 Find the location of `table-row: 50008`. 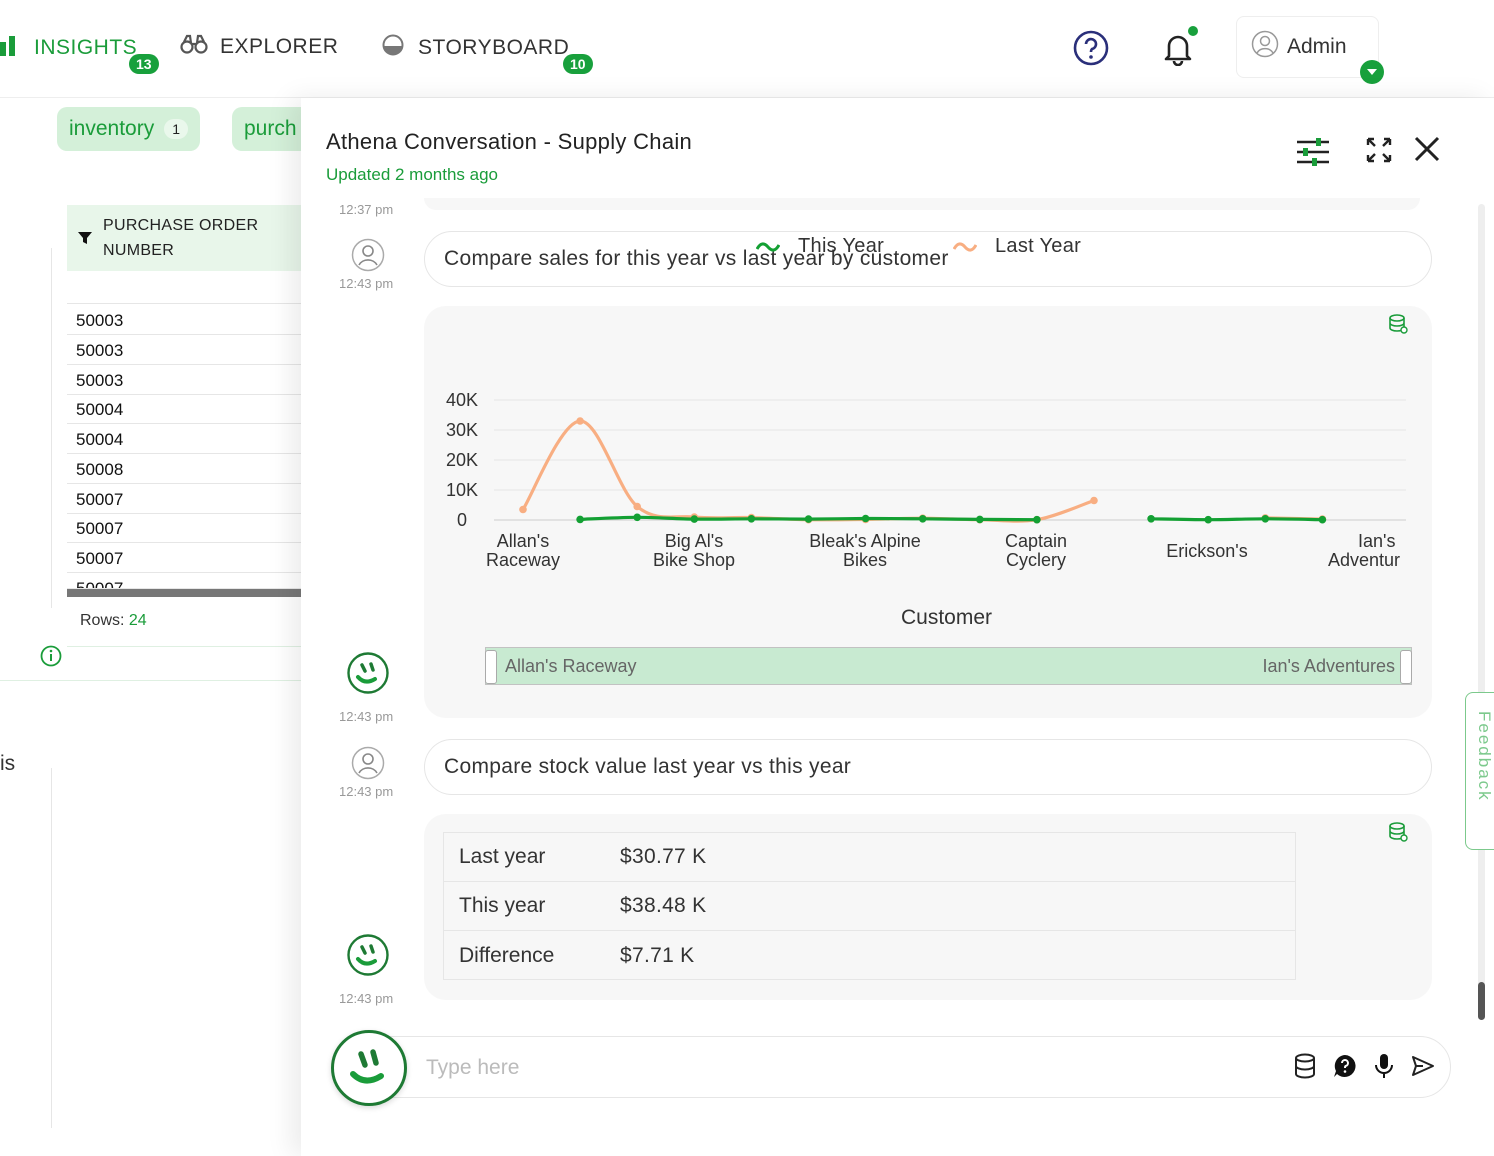

table-row: 50008 is located at coordinates (187, 469).